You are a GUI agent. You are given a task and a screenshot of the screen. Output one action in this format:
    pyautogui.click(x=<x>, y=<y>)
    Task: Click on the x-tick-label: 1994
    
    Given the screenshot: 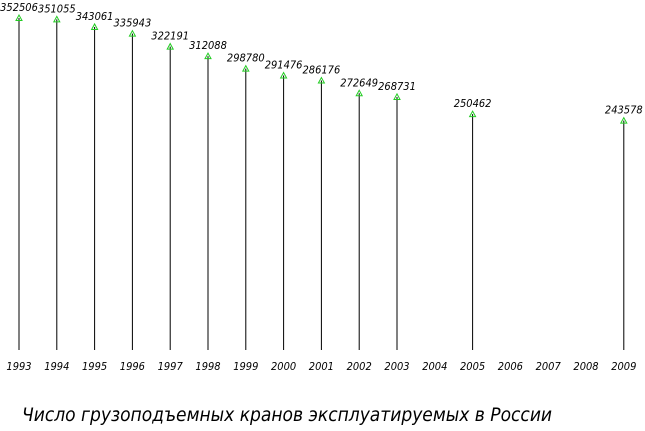 What is the action you would take?
    pyautogui.click(x=56, y=366)
    